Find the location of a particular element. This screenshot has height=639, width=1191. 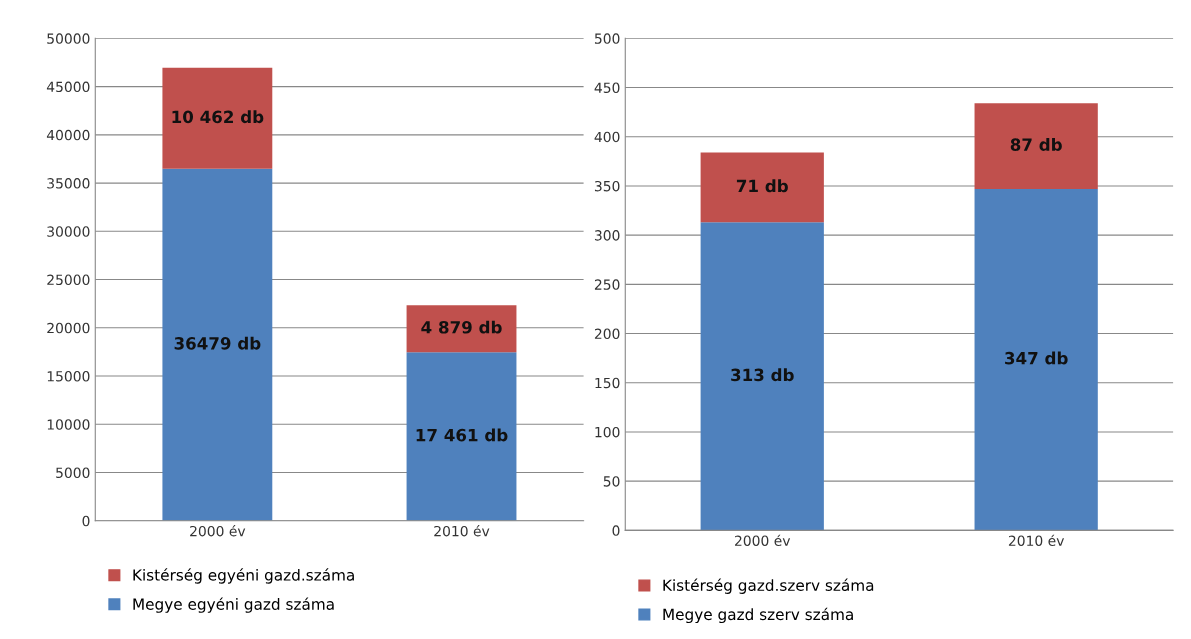

legend-label: Kistérség gazd.szerv száma is located at coordinates (768, 586).